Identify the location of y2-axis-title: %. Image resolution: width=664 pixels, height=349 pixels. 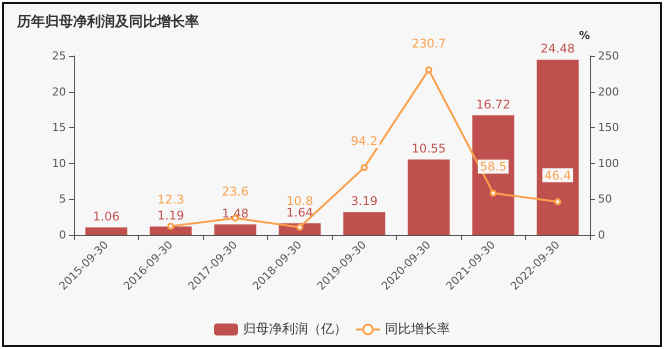
(584, 35).